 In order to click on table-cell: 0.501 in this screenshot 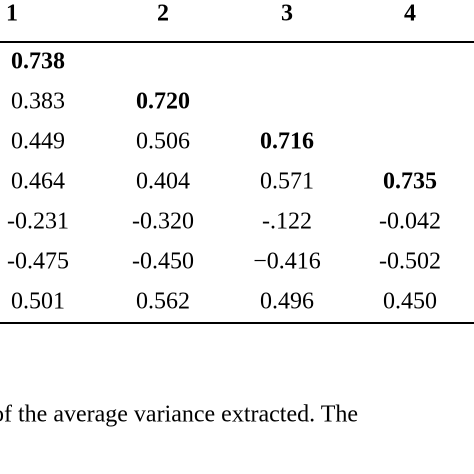, I will do `click(38, 302)`.